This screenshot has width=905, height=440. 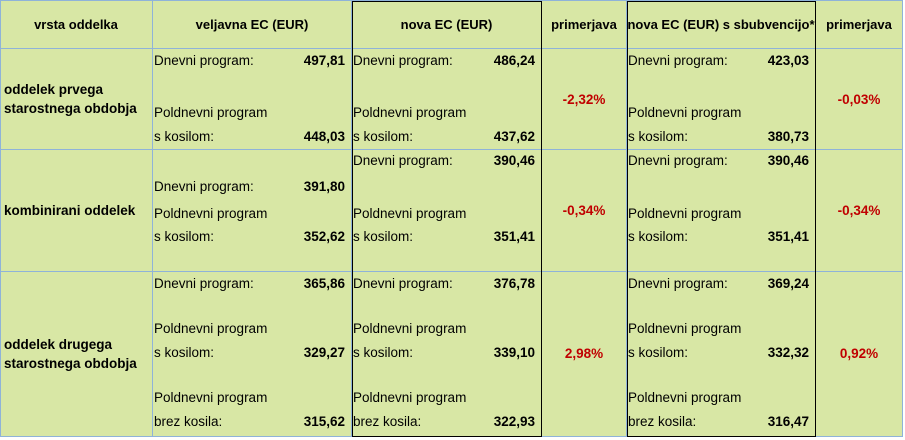 What do you see at coordinates (451, 0) in the screenshot?
I see `grid-top-edge` at bounding box center [451, 0].